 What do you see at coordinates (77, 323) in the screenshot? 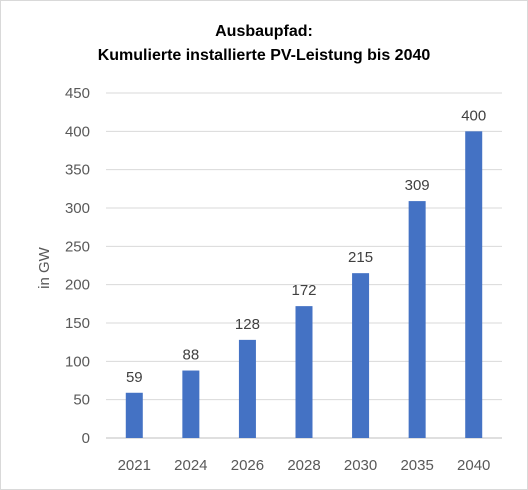
I see `y-tick-label: 150` at bounding box center [77, 323].